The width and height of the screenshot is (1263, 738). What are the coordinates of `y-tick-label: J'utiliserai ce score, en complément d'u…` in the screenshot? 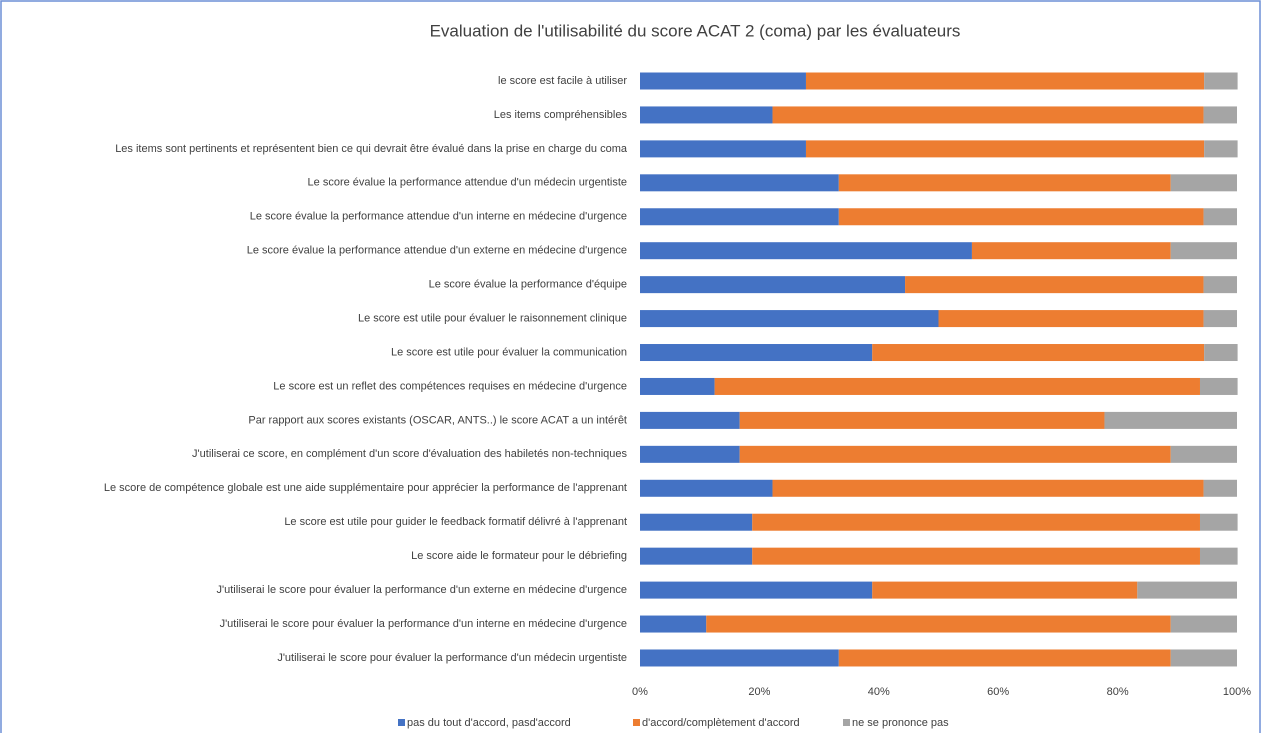 It's located at (409, 454).